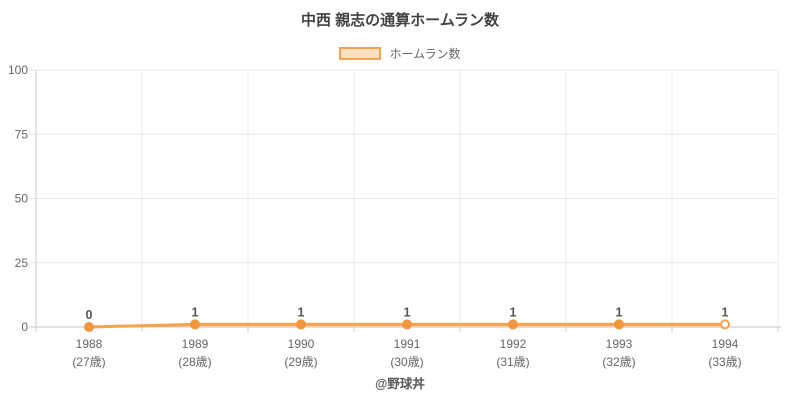  What do you see at coordinates (618, 362) in the screenshot?
I see `x-axis-sublabel: (32歳)` at bounding box center [618, 362].